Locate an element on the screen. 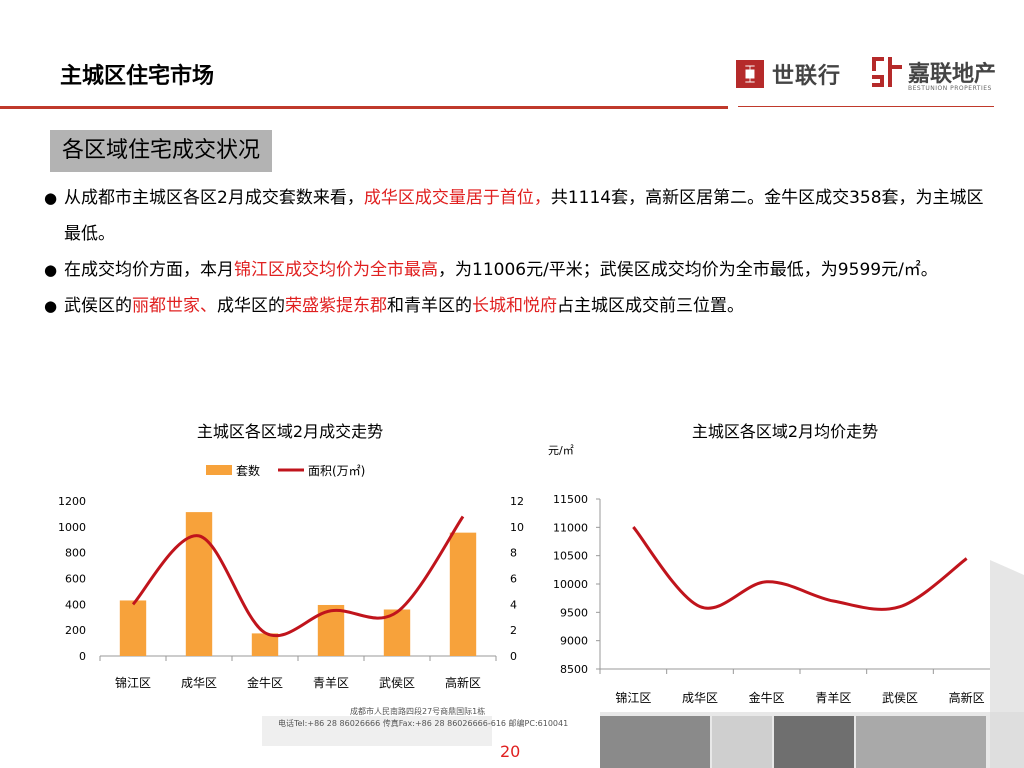 This screenshot has height=768, width=1024. highlight-text: 荣盛紫提东郡 is located at coordinates (336, 306).